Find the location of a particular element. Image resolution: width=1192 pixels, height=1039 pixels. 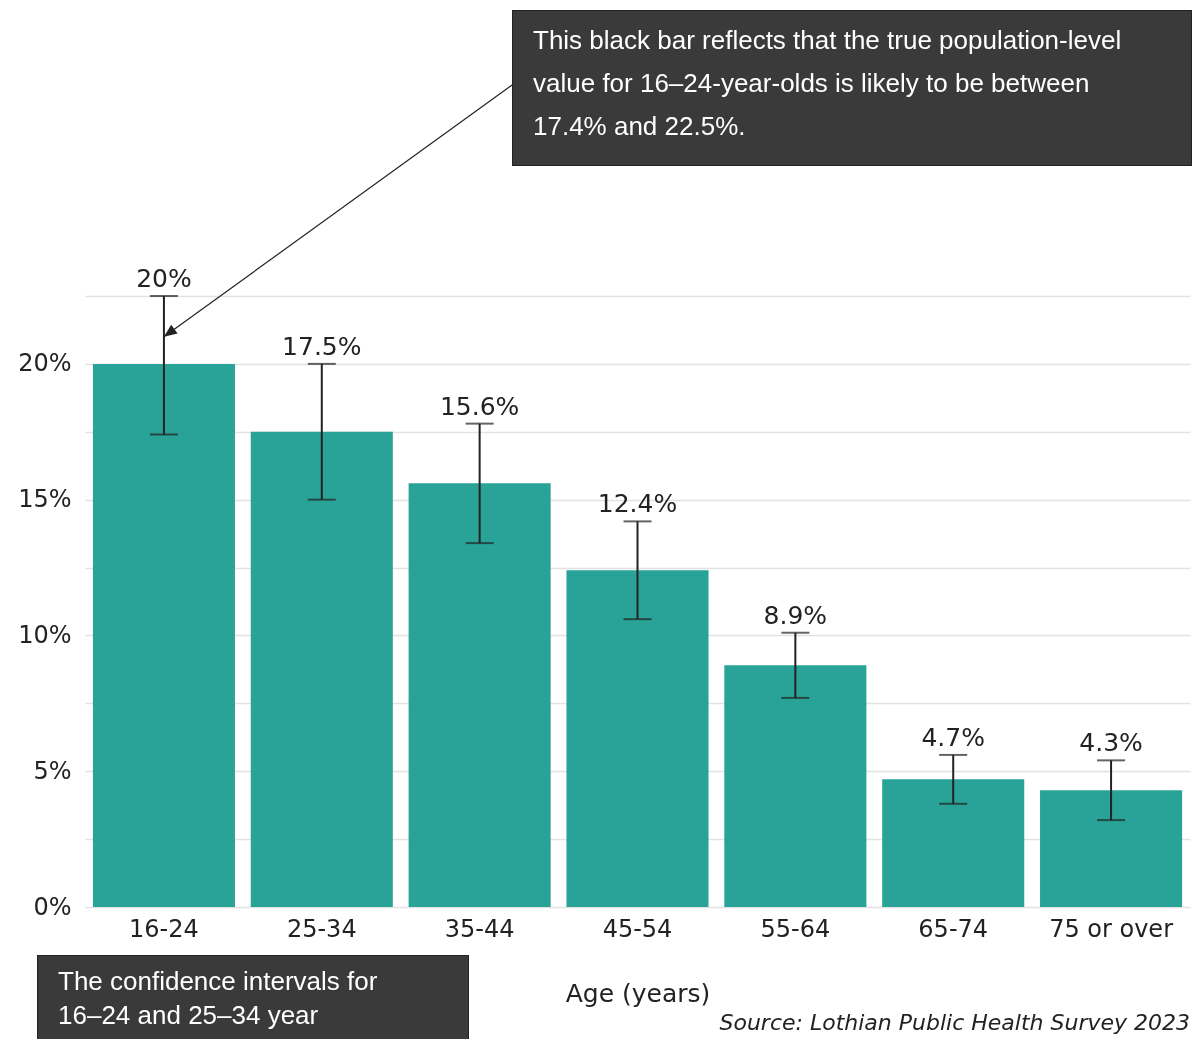

x-tick-label: 25-34 is located at coordinates (321, 928).